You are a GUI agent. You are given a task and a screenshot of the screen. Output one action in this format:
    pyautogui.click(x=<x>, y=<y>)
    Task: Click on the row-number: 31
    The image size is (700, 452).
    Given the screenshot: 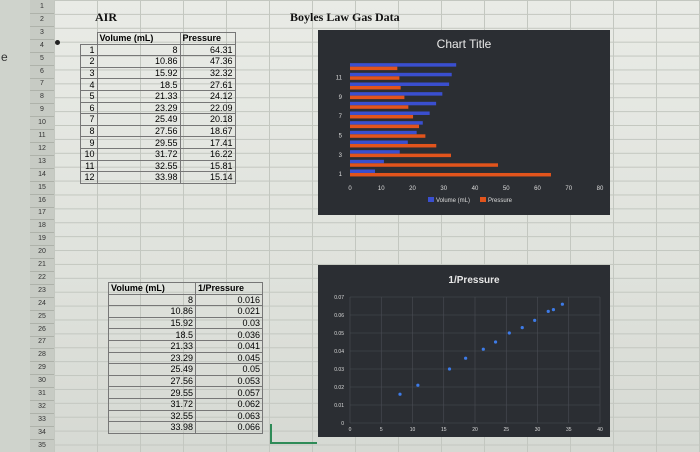 What is the action you would take?
    pyautogui.click(x=42, y=394)
    